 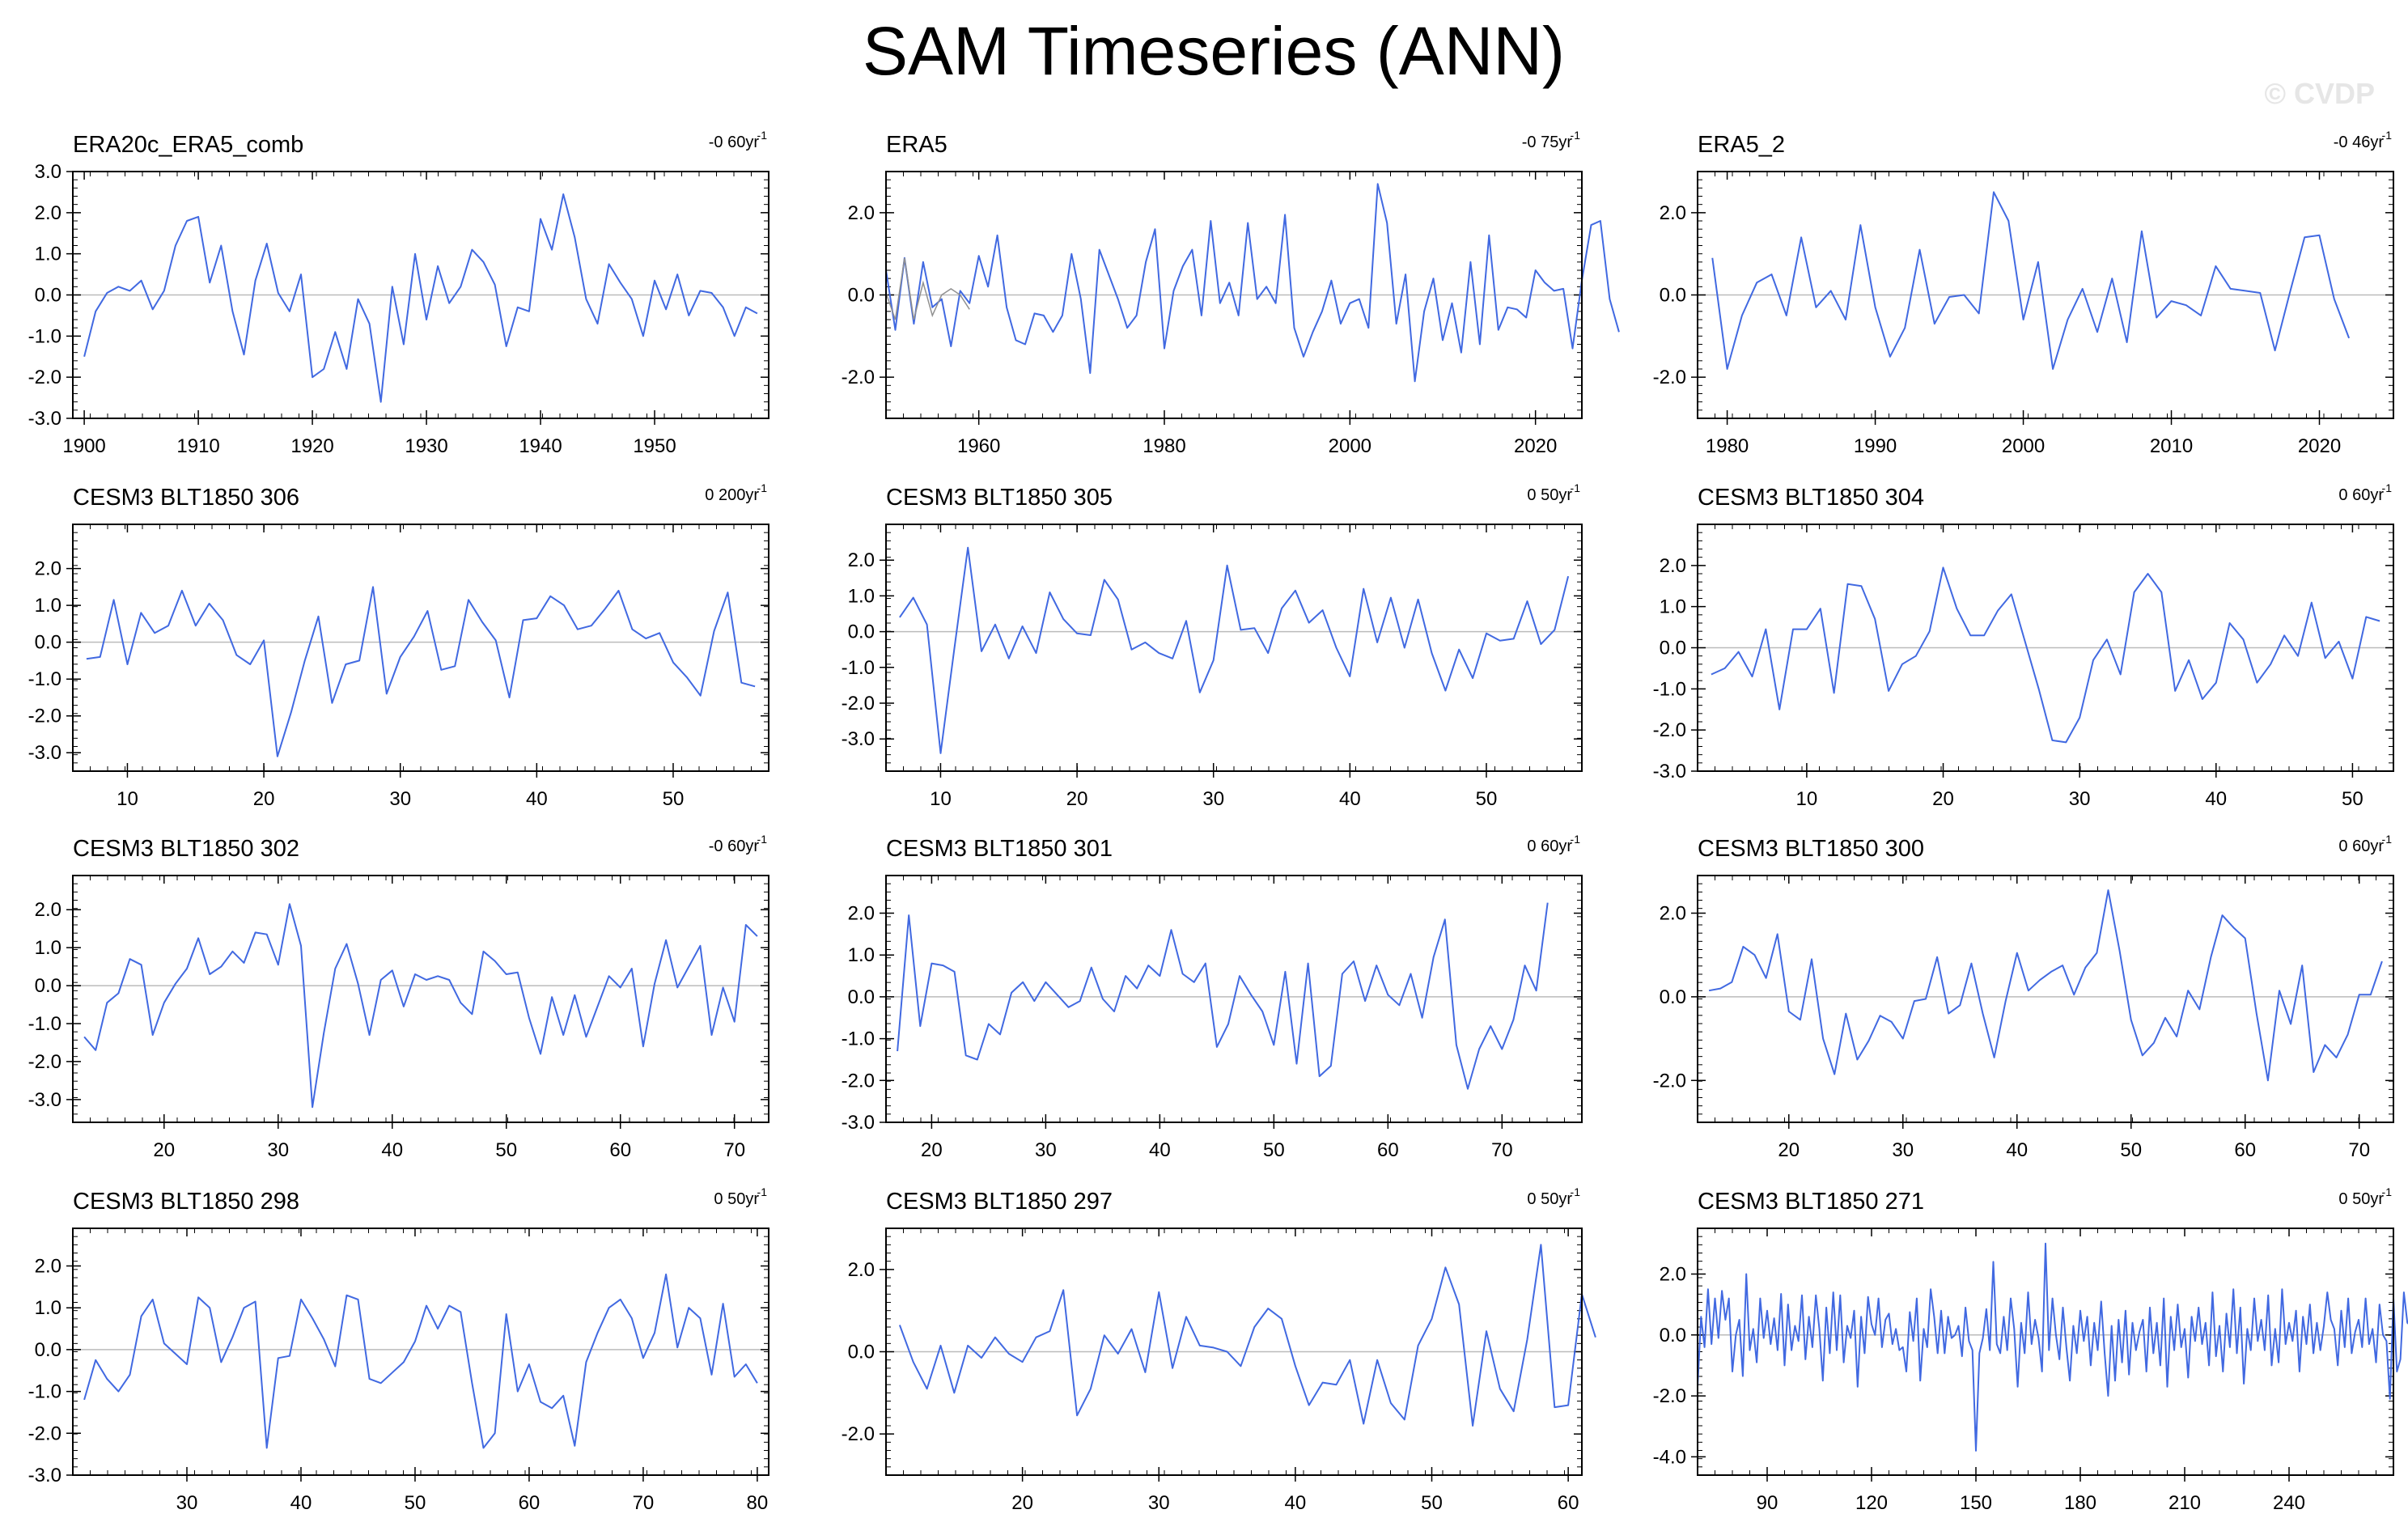 What do you see at coordinates (83, 446) in the screenshot?
I see `x-tick-label: 1900` at bounding box center [83, 446].